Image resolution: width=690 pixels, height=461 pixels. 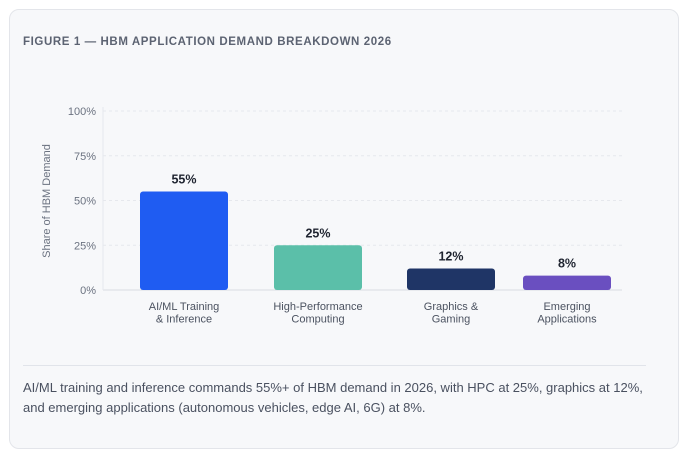 I want to click on x-tick-label: High-Performance, so click(x=317, y=307).